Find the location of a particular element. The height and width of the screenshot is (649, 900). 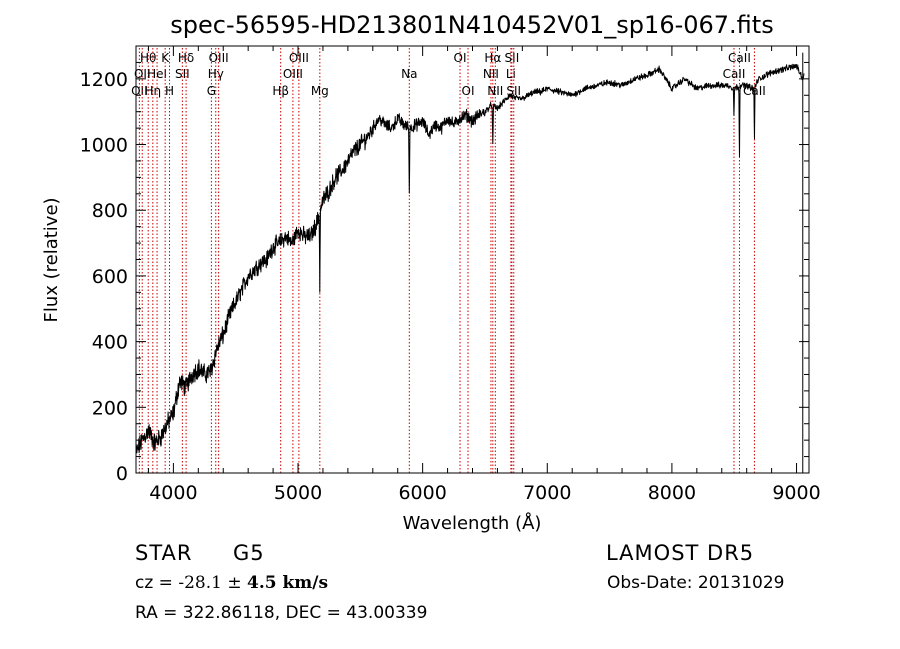

line-marker-label: G is located at coordinates (211, 91).